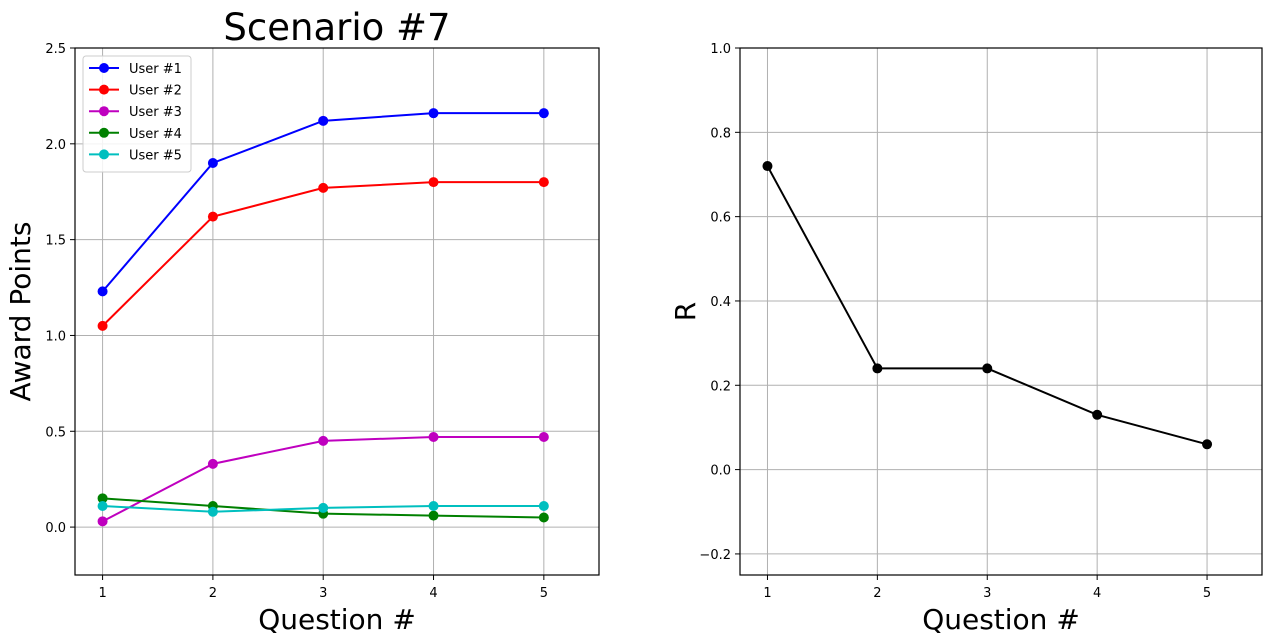 The image size is (1263, 634). Describe the element at coordinates (715, 555) in the screenshot. I see `y-tick-label-0: −0.2` at that location.